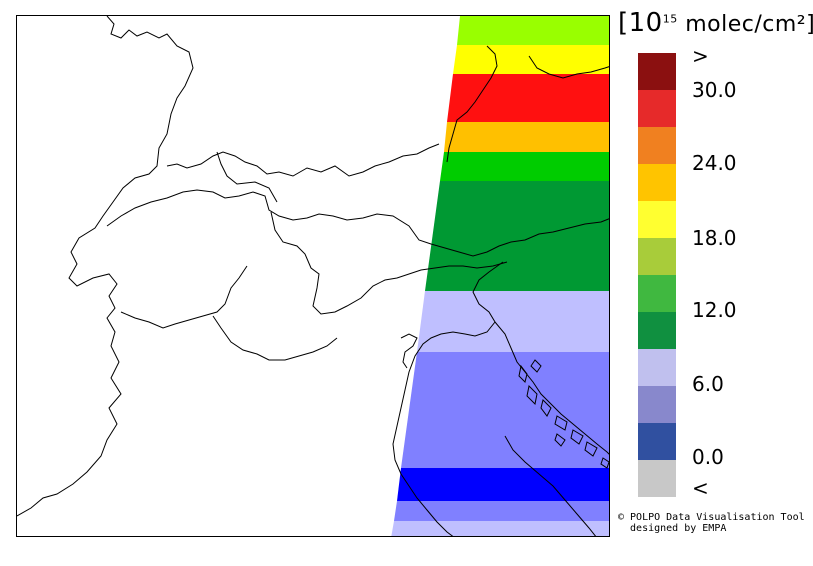 Image resolution: width=813 pixels, height=566 pixels. Describe the element at coordinates (745, 24) in the screenshot. I see `unit-suffix: molec/cm²]` at that location.